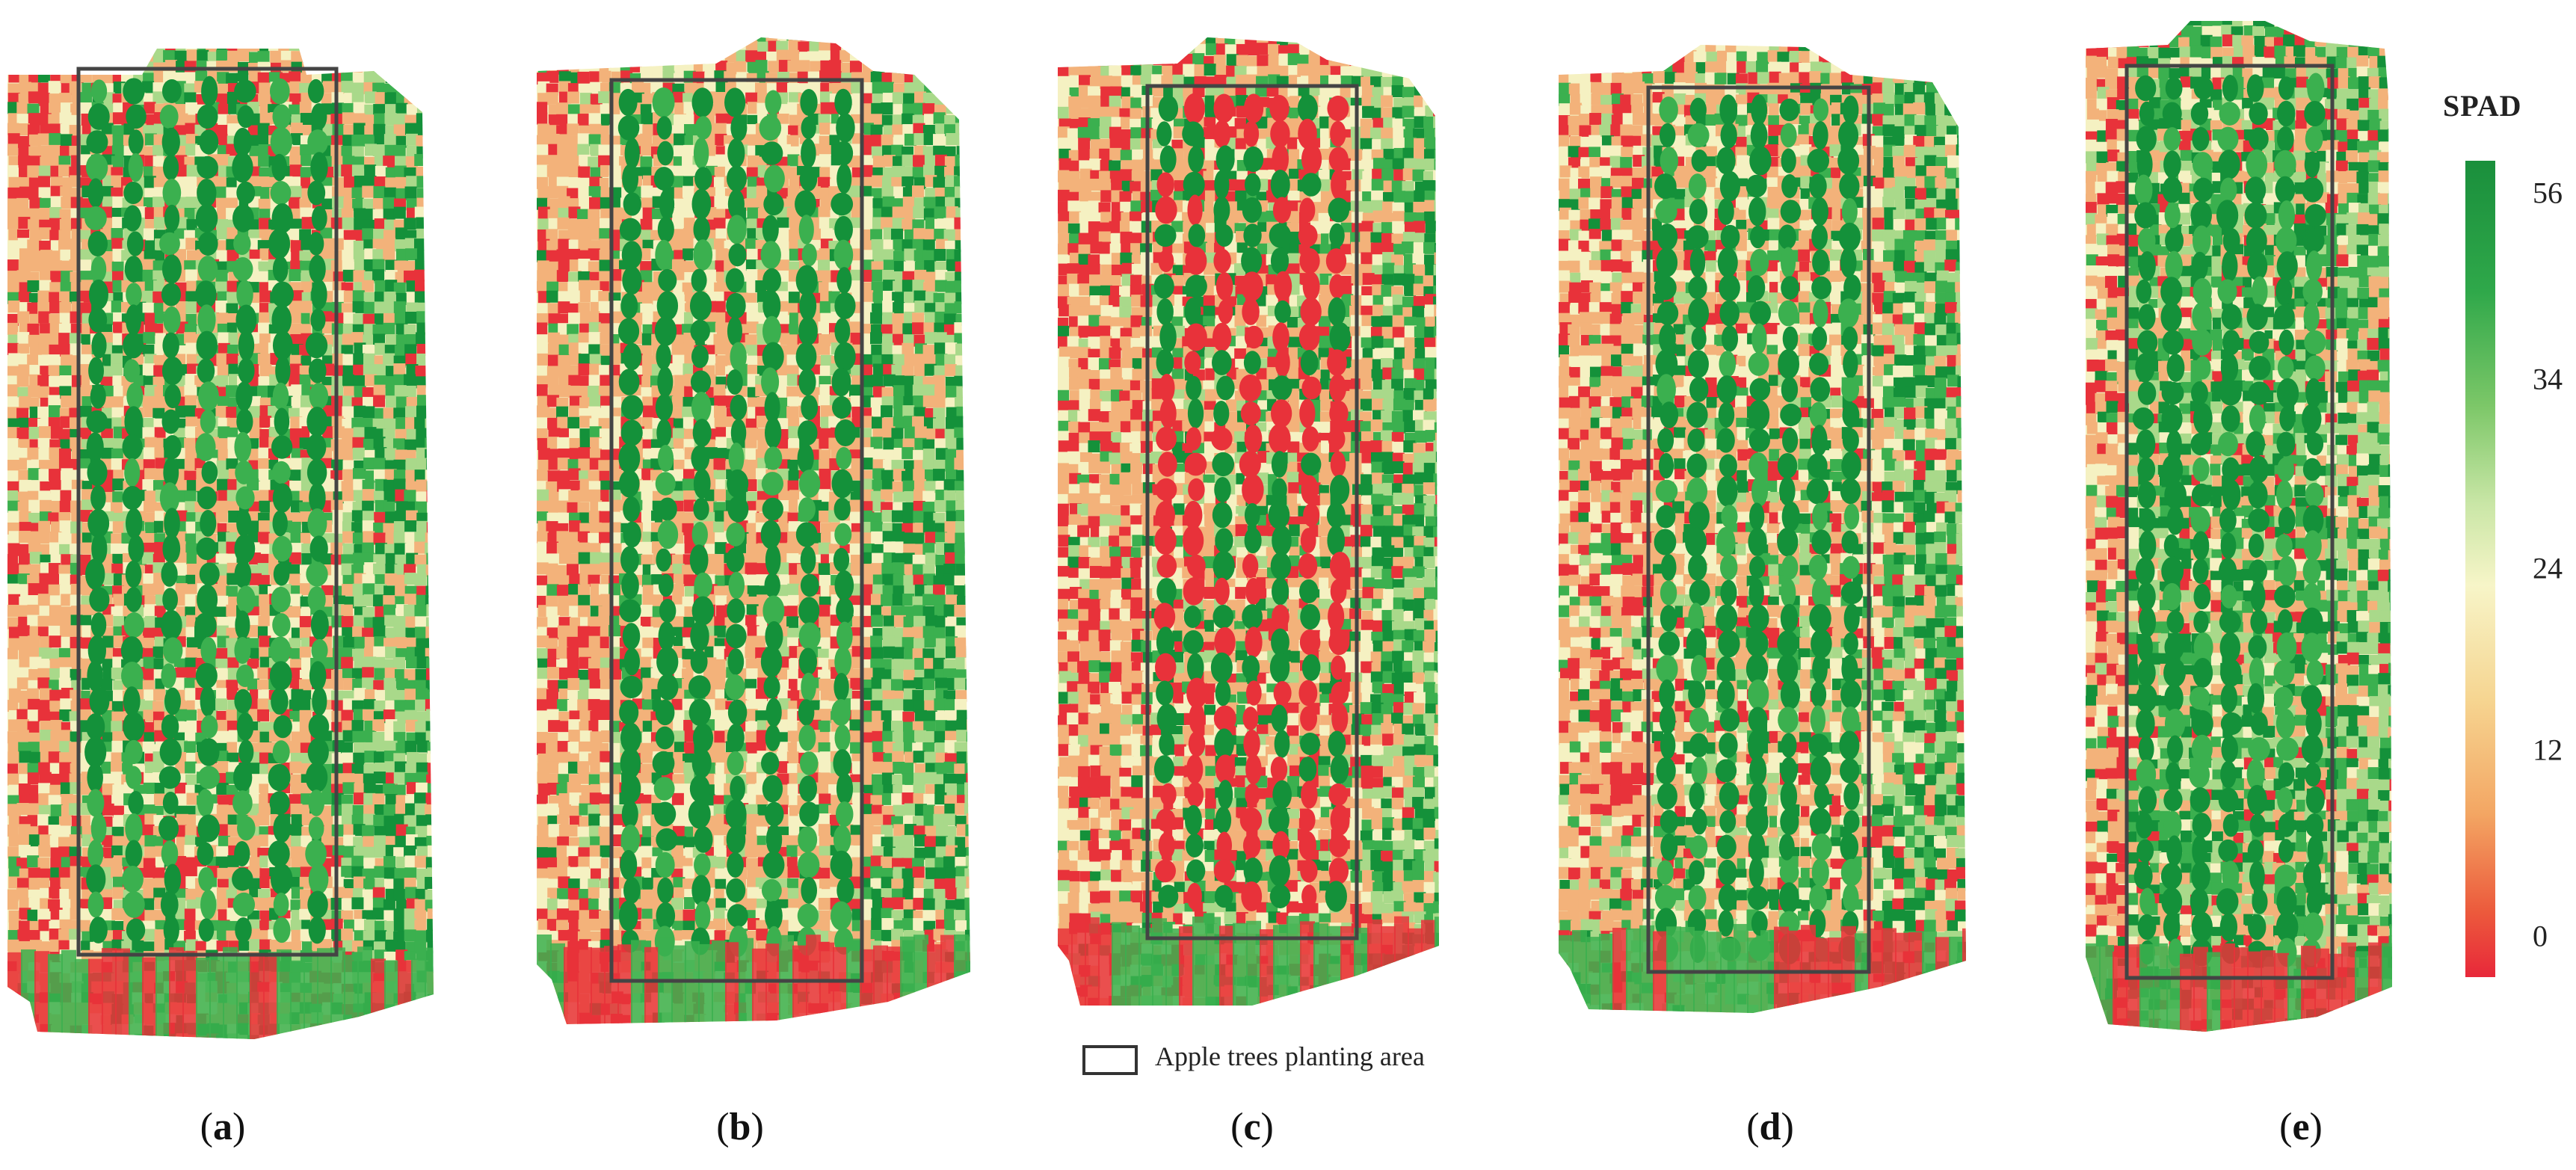 This screenshot has height=1170, width=2576. What do you see at coordinates (2480, 569) in the screenshot?
I see `spad-colorbar` at bounding box center [2480, 569].